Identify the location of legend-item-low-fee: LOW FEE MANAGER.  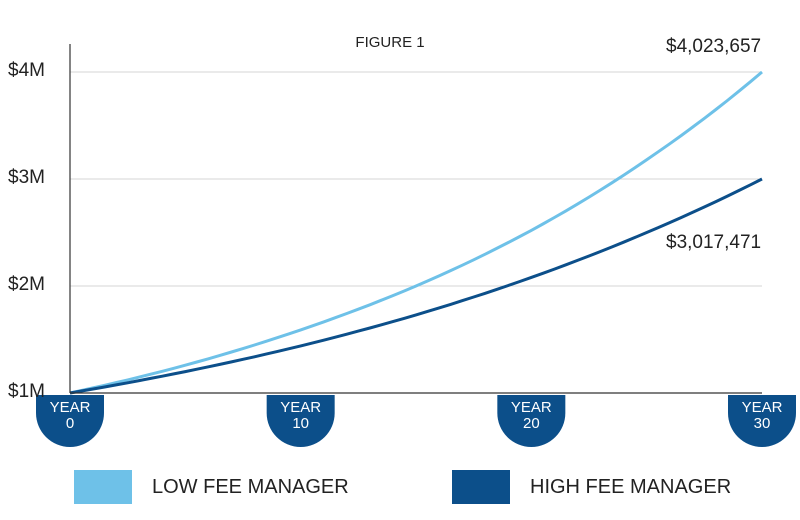
(211, 487).